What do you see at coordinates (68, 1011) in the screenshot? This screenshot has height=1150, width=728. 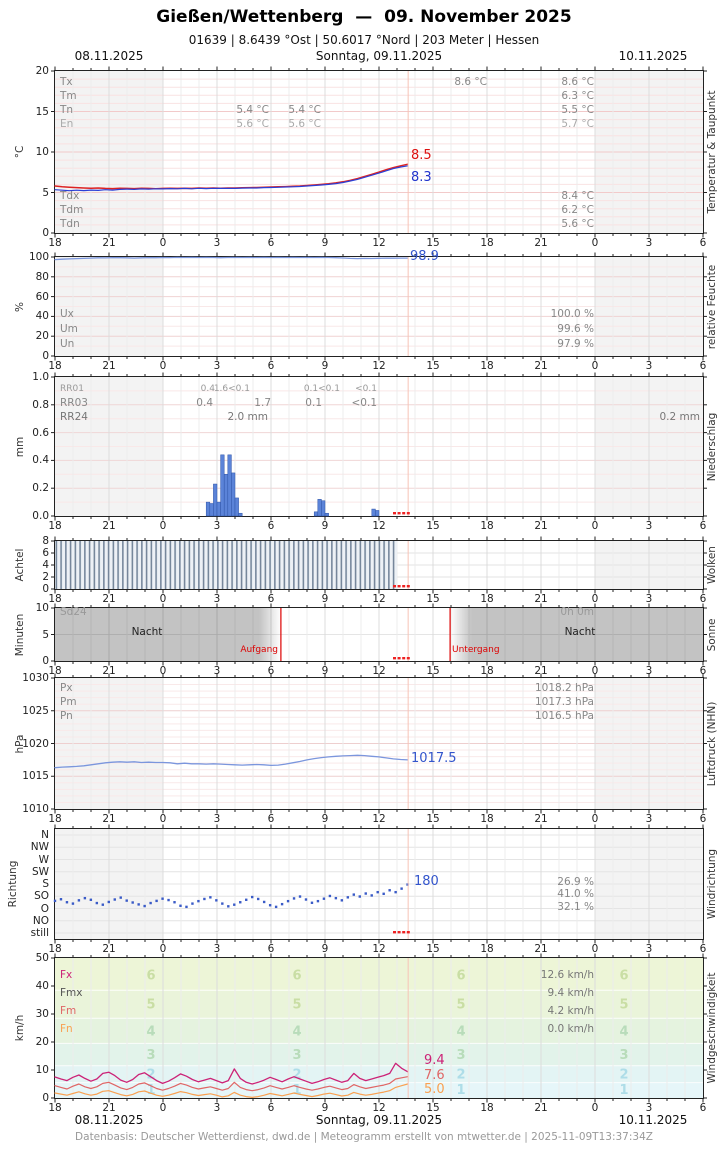 I see `annotation: Fm` at bounding box center [68, 1011].